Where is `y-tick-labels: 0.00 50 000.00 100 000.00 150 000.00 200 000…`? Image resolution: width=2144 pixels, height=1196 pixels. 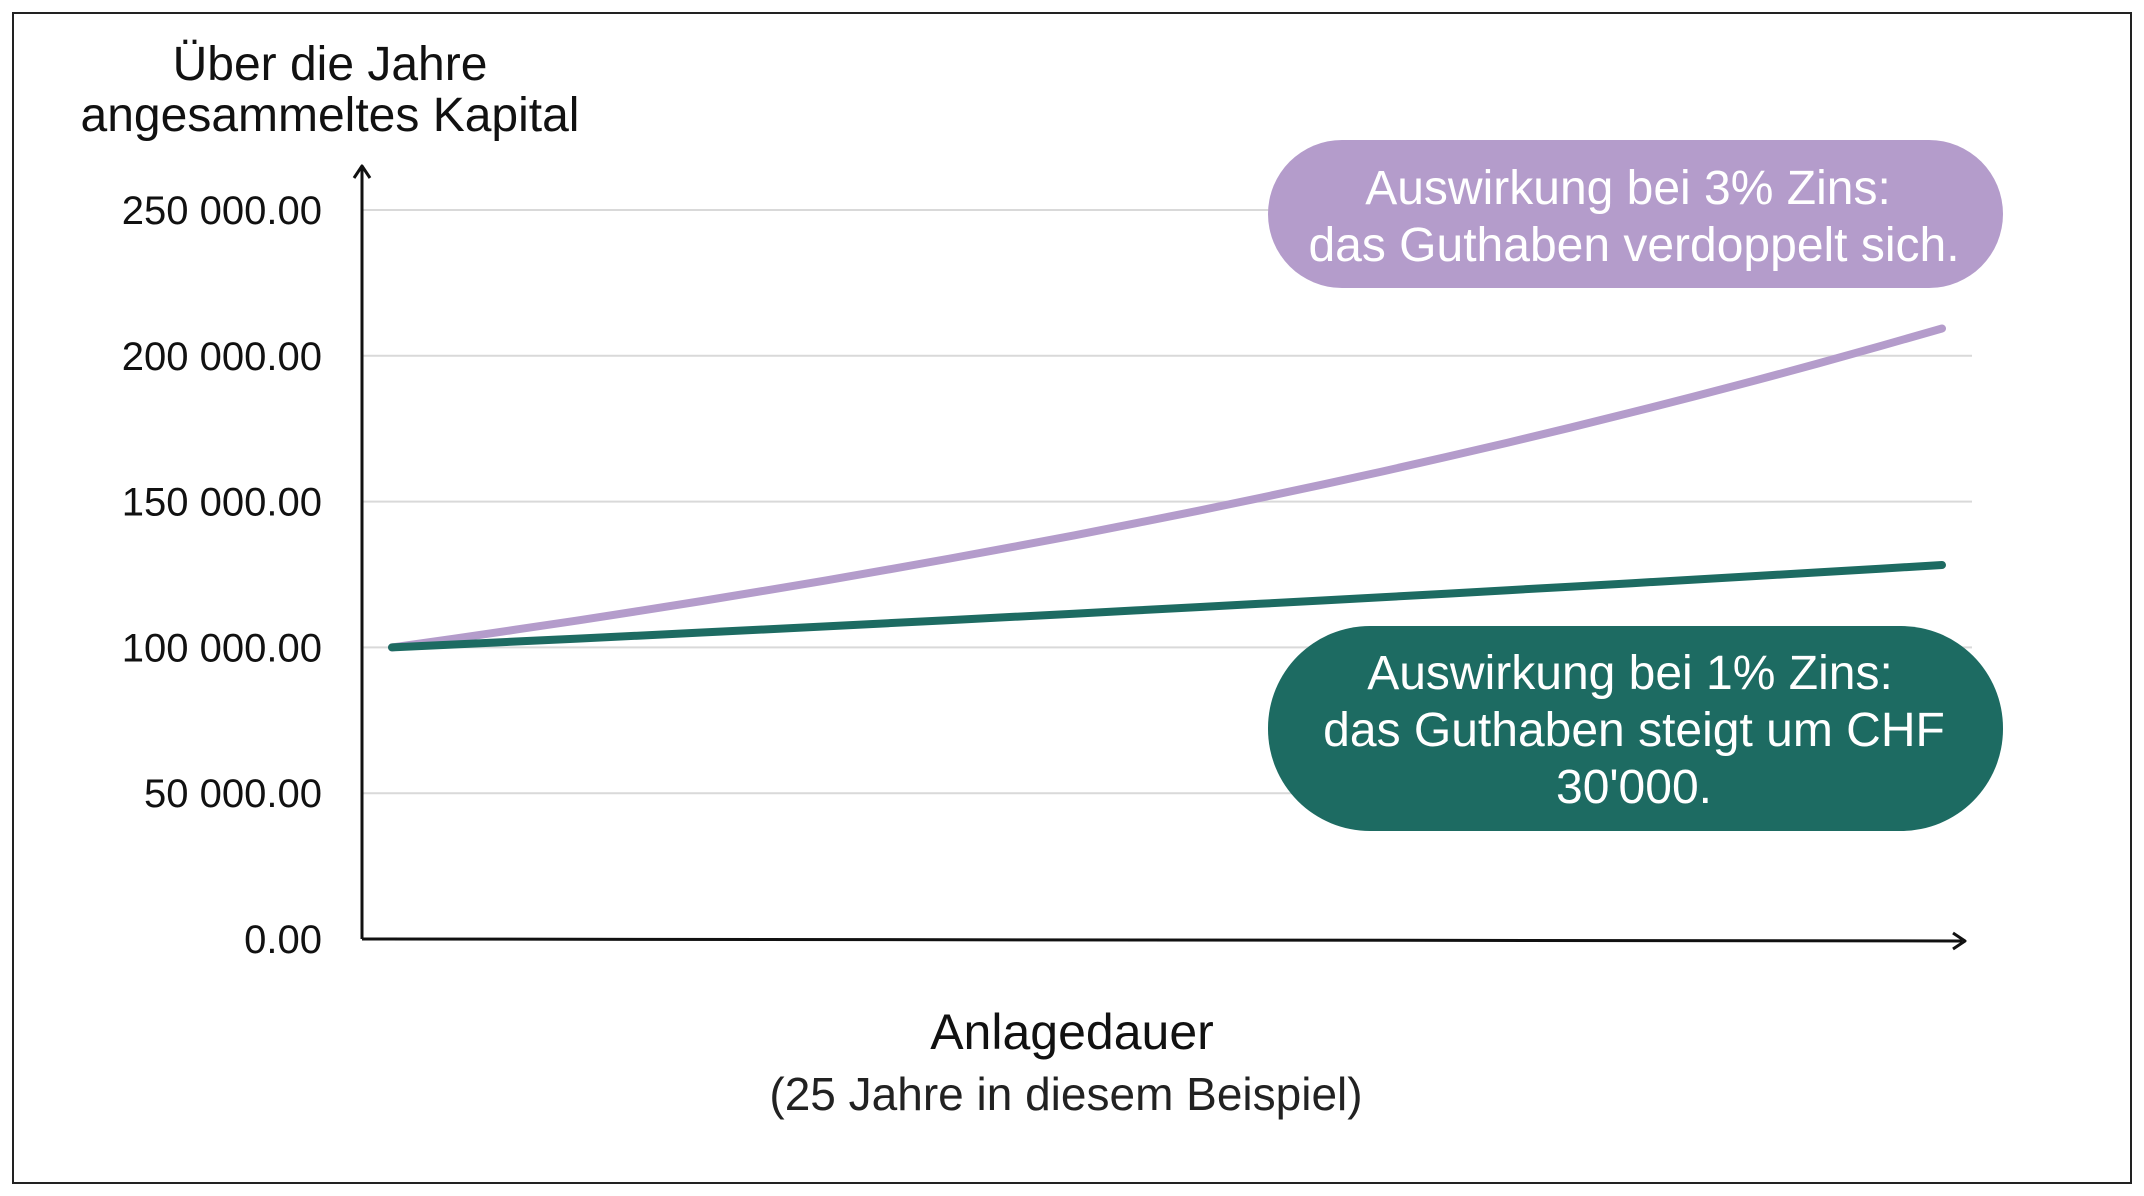
y-tick-labels: 0.00 50 000.00 100 000.00 150 000.00 200 000… is located at coordinates (222, 575).